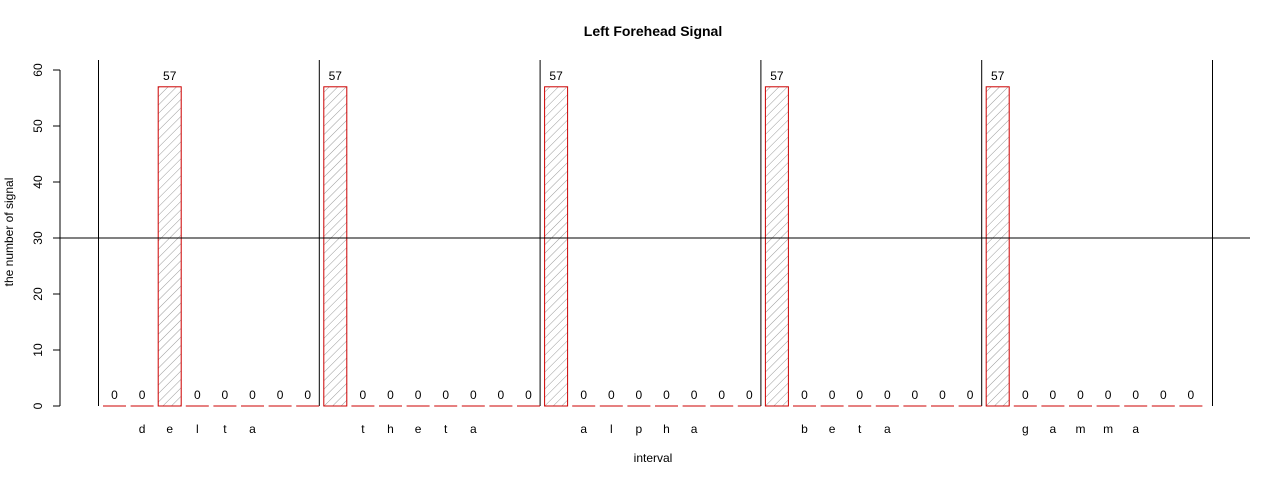  What do you see at coordinates (46, 236) in the screenshot?
I see `y-axis: 0 10 20 30 40 50 60` at bounding box center [46, 236].